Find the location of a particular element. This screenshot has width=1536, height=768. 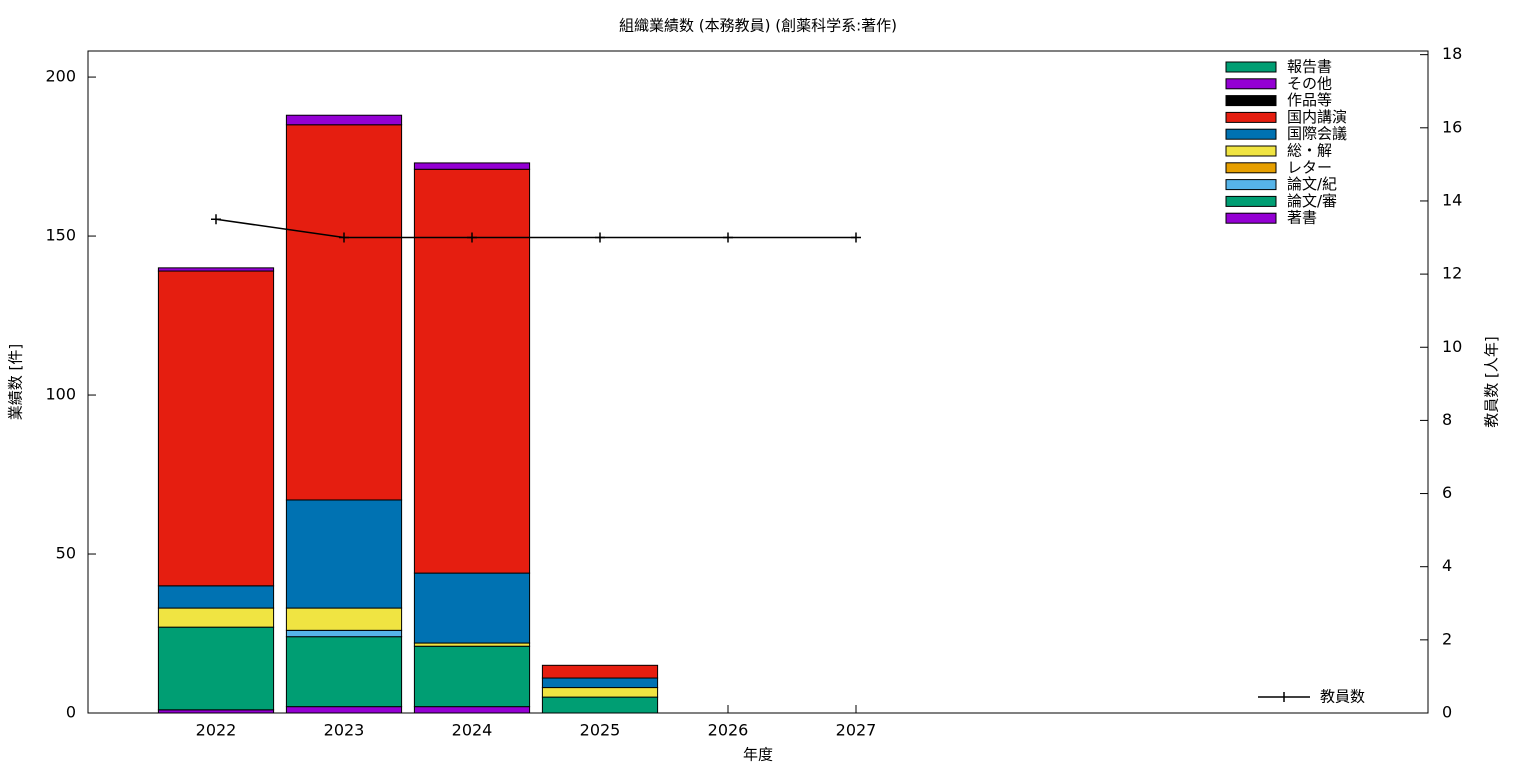

legend-label: その他 is located at coordinates (1309, 83).